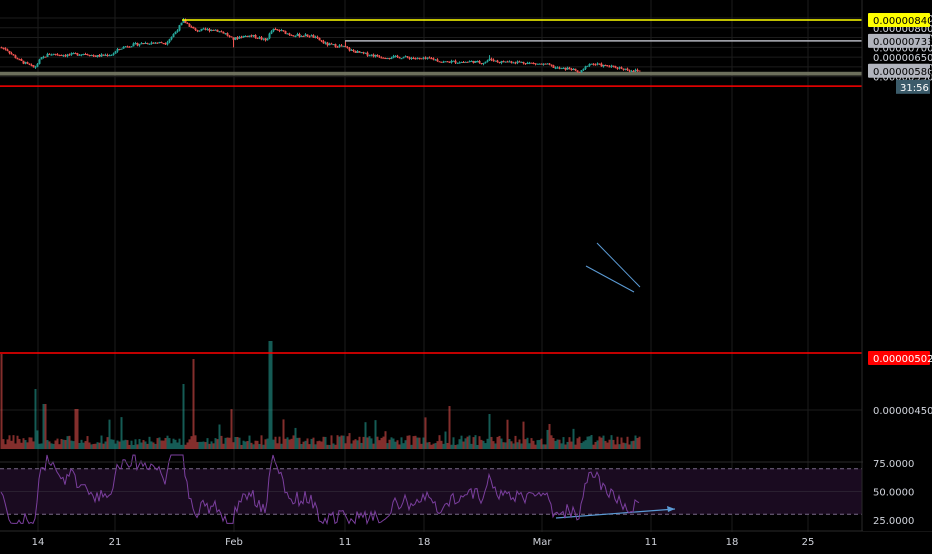  Describe the element at coordinates (320, 45) in the screenshot. I see `price-candles` at that location.